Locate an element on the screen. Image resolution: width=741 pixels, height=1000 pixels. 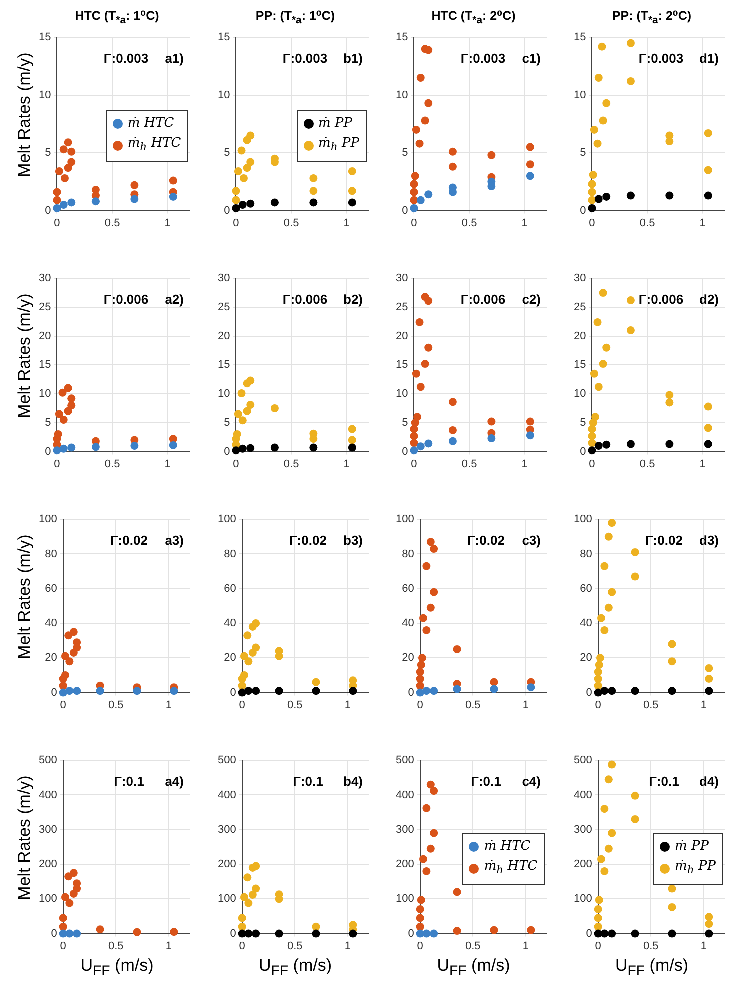
annotation: a3) is located at coordinates (174, 540).